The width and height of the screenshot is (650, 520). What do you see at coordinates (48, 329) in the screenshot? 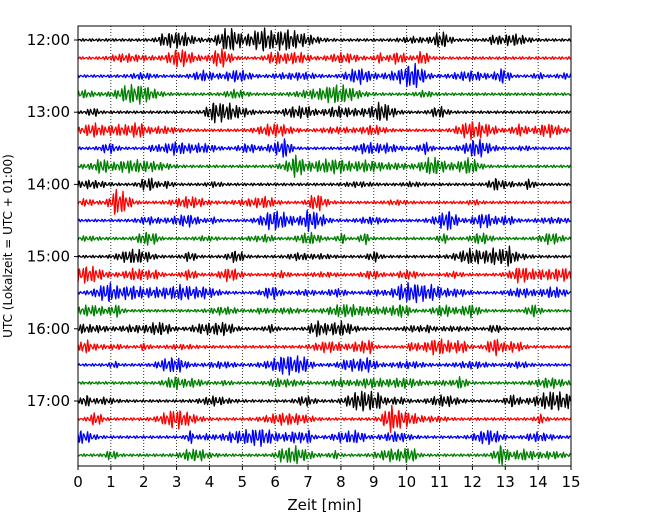
I see `y-tick-label: 16:00` at bounding box center [48, 329].